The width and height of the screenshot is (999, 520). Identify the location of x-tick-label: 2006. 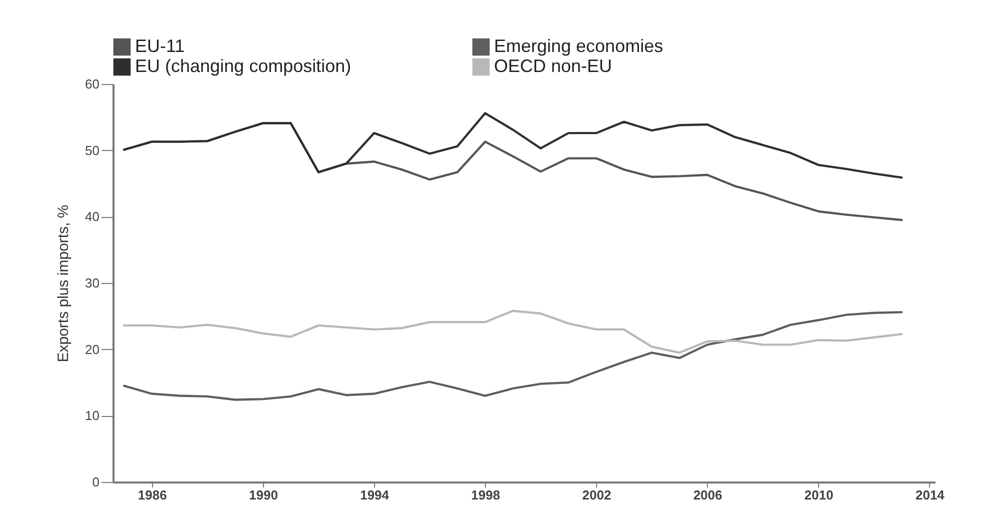
(707, 495).